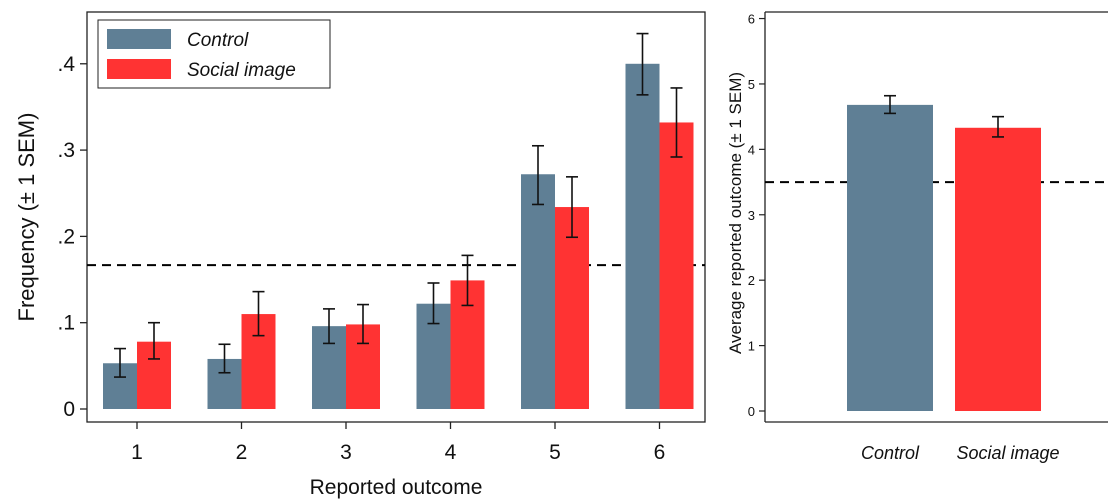  Describe the element at coordinates (751, 411) in the screenshot. I see `right-y-tick-label: 0` at that location.